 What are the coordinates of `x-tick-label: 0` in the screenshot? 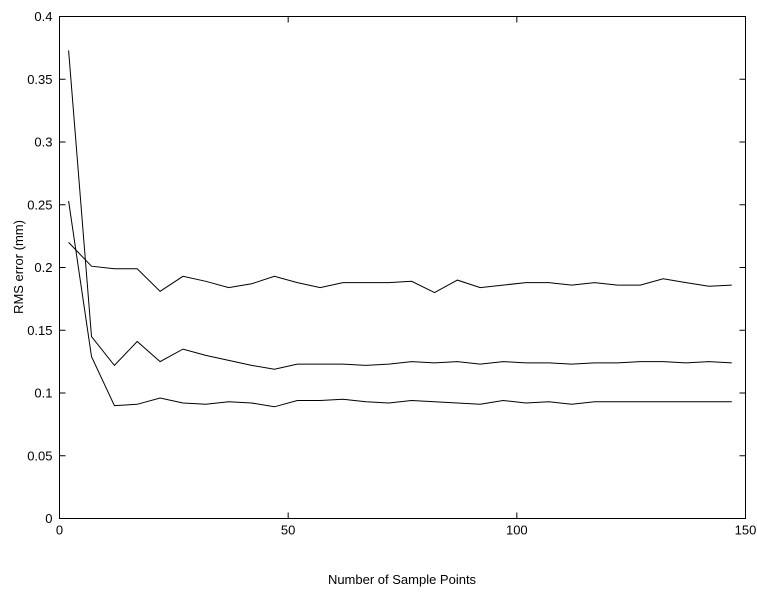 It's located at (59, 530).